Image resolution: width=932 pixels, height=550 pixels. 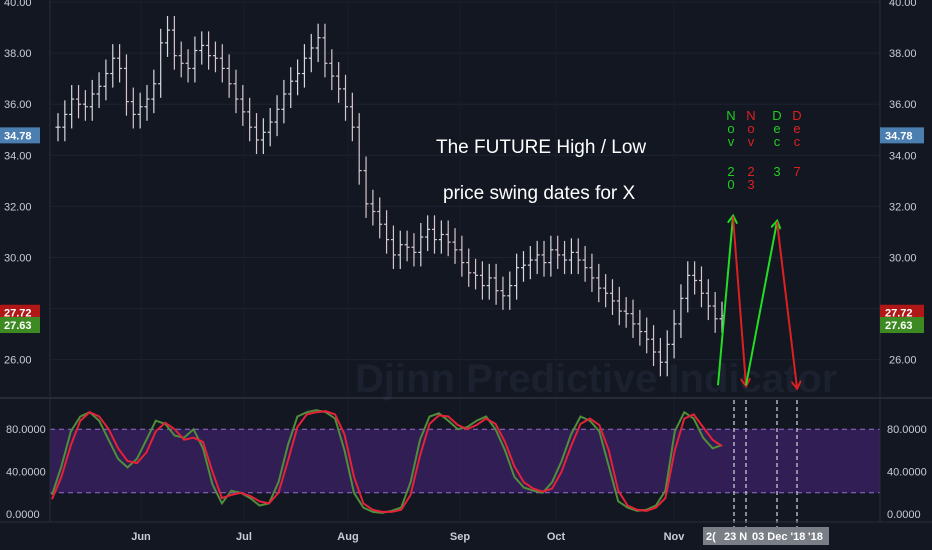 I want to click on price-badge-left-text: 34.78, so click(x=18, y=136).